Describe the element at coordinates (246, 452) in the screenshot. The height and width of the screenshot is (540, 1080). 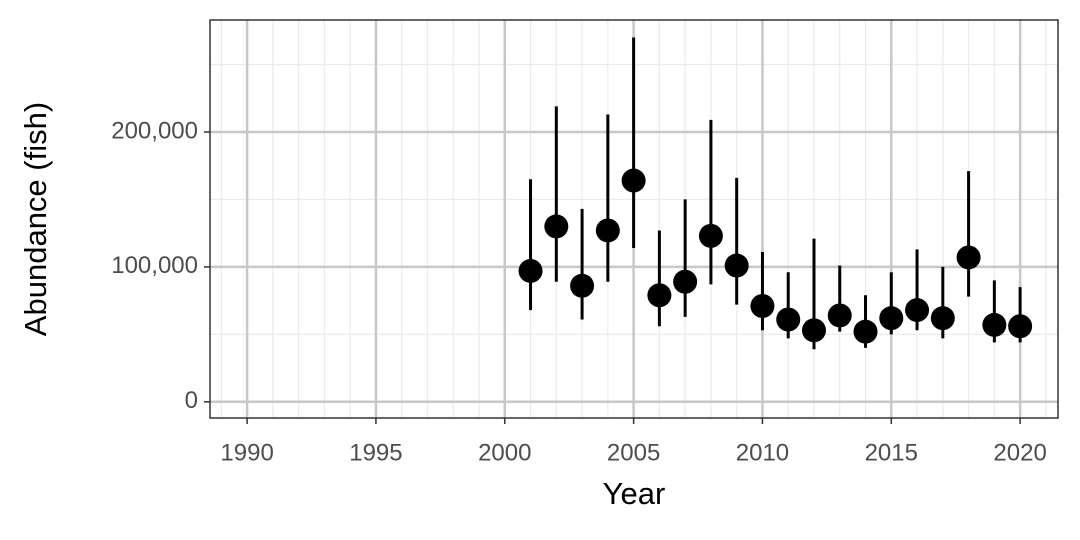
I see `x-tick-label: 1990` at that location.